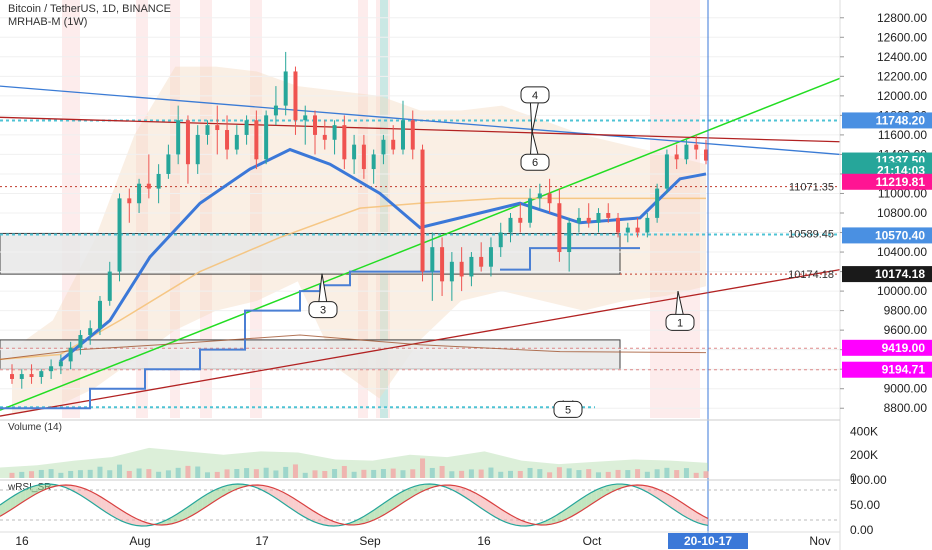  What do you see at coordinates (420, 129) in the screenshot?
I see `red-trendline` at bounding box center [420, 129].